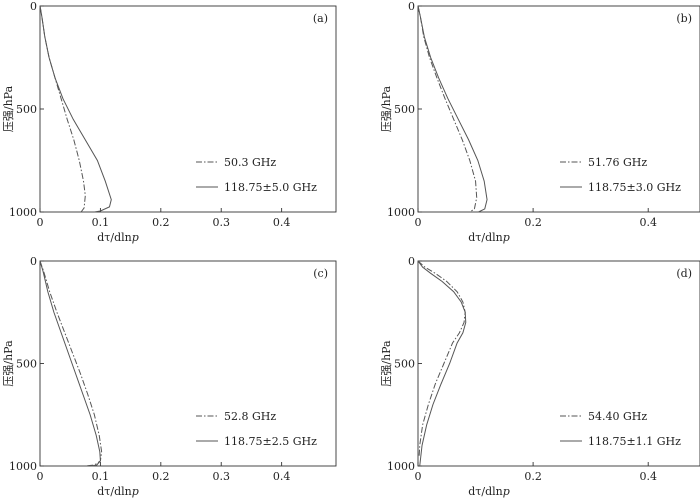 This screenshot has height=502, width=700. I want to click on legend-label: 52.8 GHz, so click(250, 416).